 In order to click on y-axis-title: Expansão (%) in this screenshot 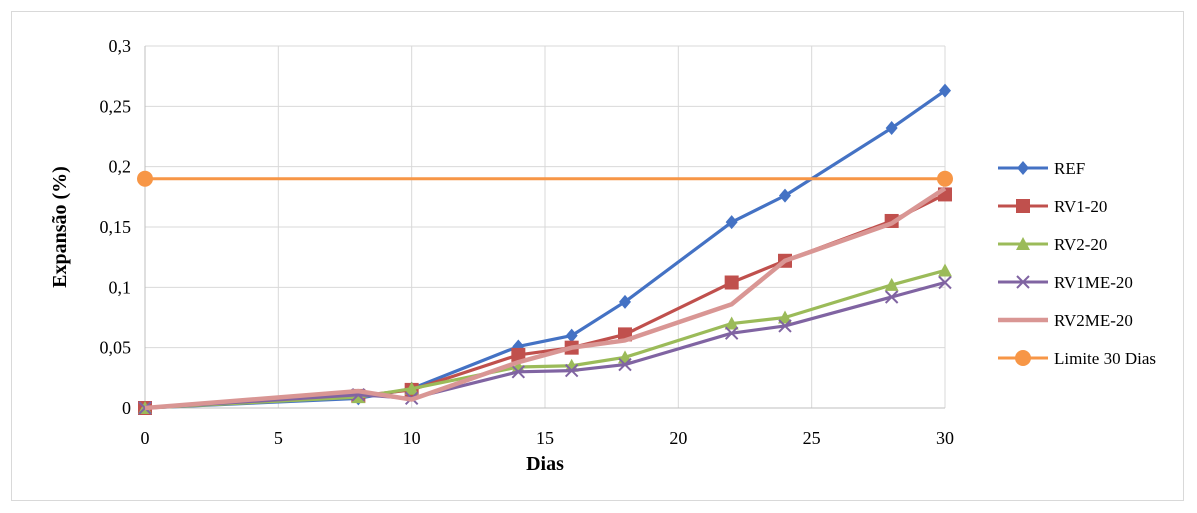, I will do `click(60, 227)`.